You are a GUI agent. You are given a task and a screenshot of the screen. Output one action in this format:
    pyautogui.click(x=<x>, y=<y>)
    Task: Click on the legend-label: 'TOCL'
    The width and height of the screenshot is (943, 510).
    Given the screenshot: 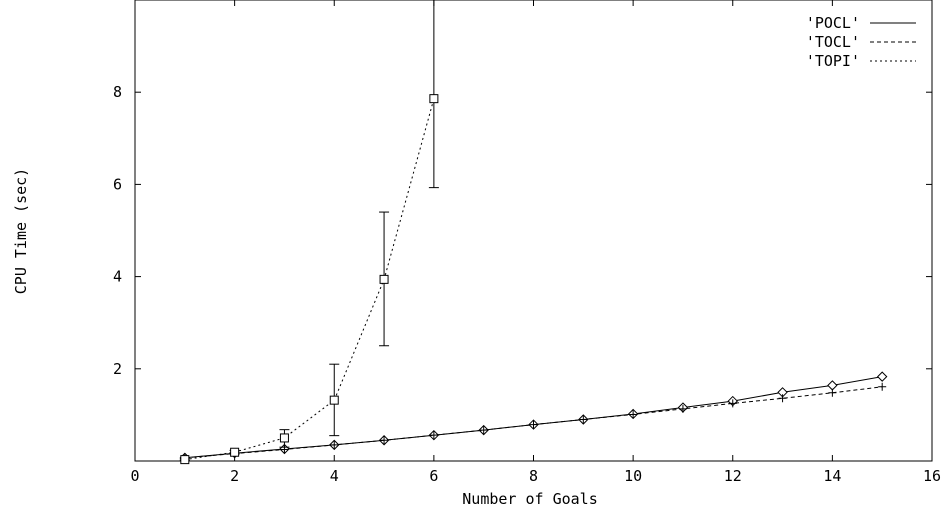 What is the action you would take?
    pyautogui.click(x=833, y=42)
    